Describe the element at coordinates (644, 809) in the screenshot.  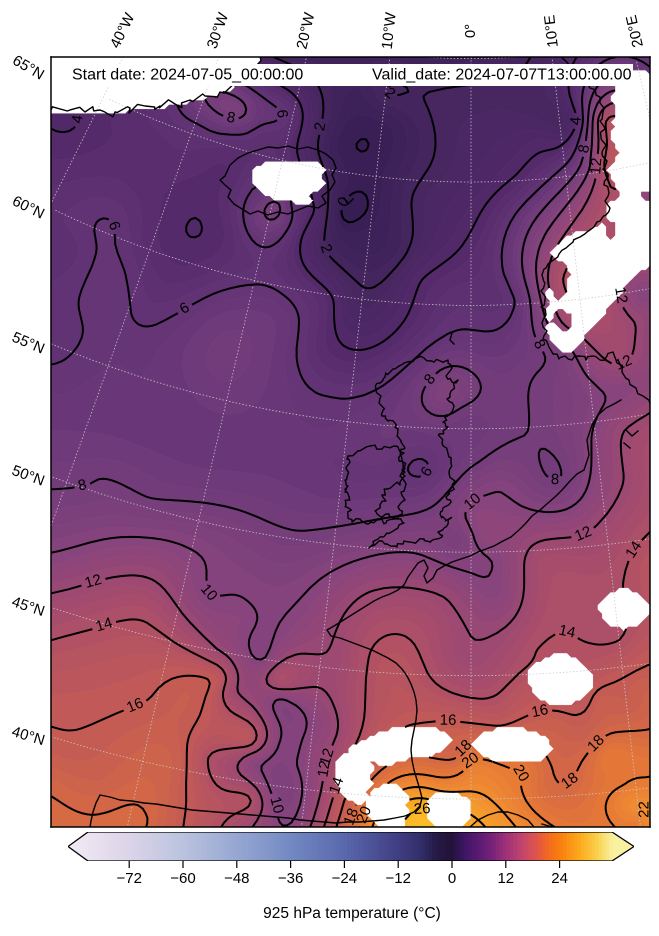
I see `svg-text: 22` at that location.